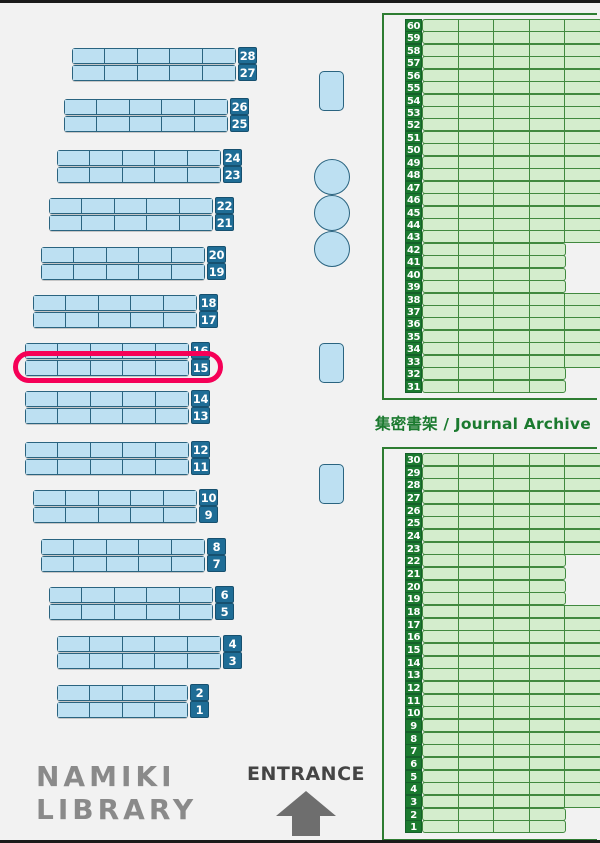  Describe the element at coordinates (141, 611) in the screenshot. I see `open-stack-shelf-5: 5` at that location.